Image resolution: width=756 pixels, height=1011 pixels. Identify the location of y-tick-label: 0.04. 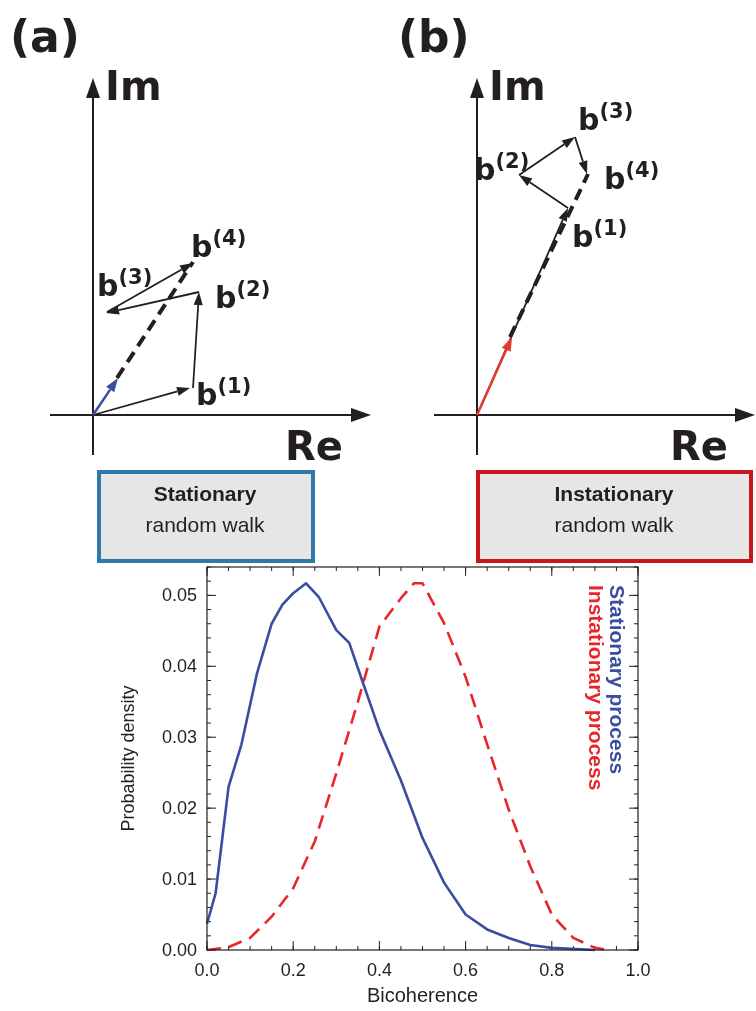
(179, 666).